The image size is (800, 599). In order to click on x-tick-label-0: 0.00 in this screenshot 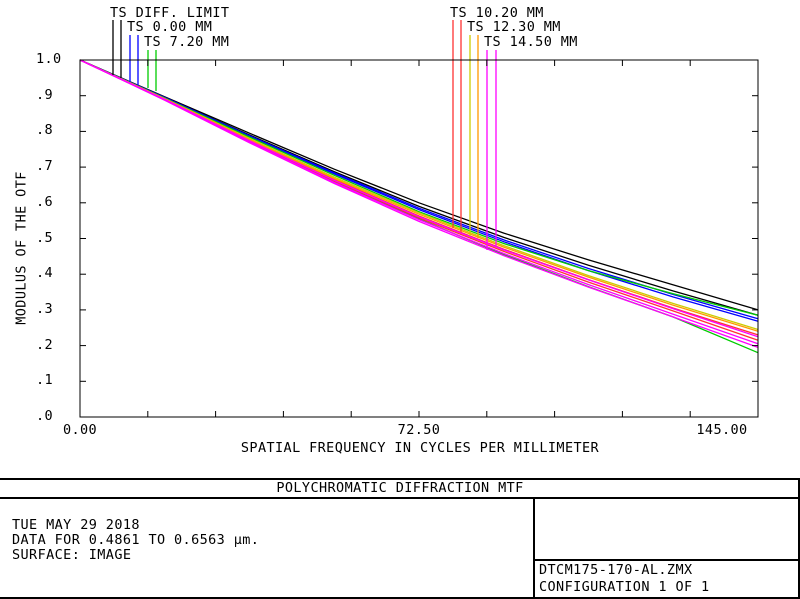, I will do `click(80, 430)`.